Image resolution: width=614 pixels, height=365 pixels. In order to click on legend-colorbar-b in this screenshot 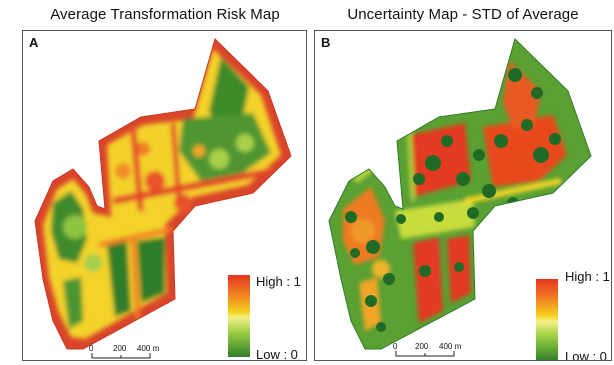, I will do `click(547, 319)`.